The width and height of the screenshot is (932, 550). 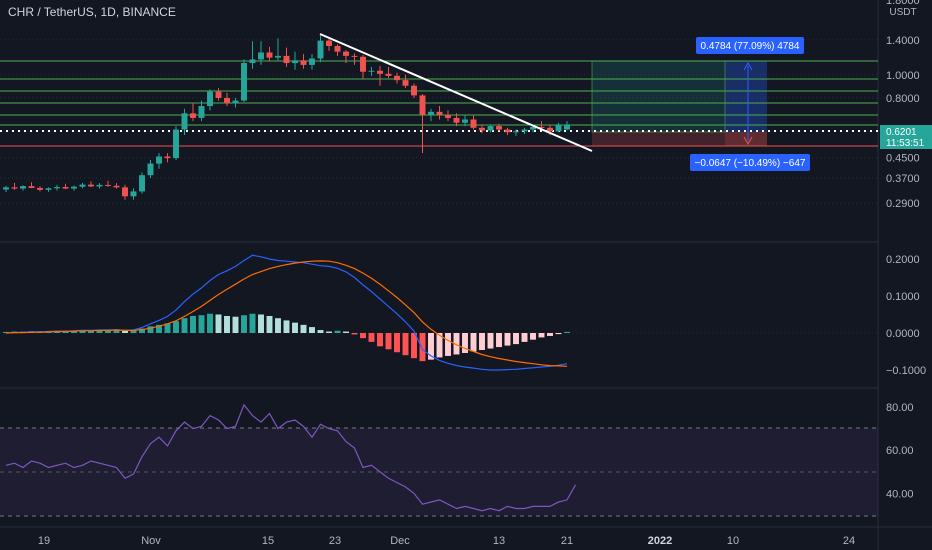 I want to click on signal-line, so click(x=286, y=313).